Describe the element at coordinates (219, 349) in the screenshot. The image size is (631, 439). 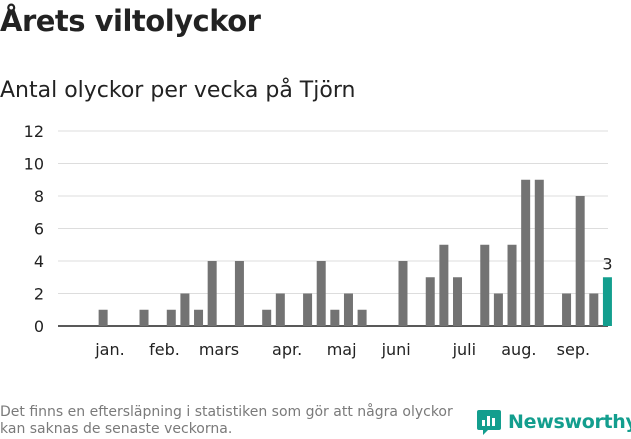
I see `x-tick-label: mars` at that location.